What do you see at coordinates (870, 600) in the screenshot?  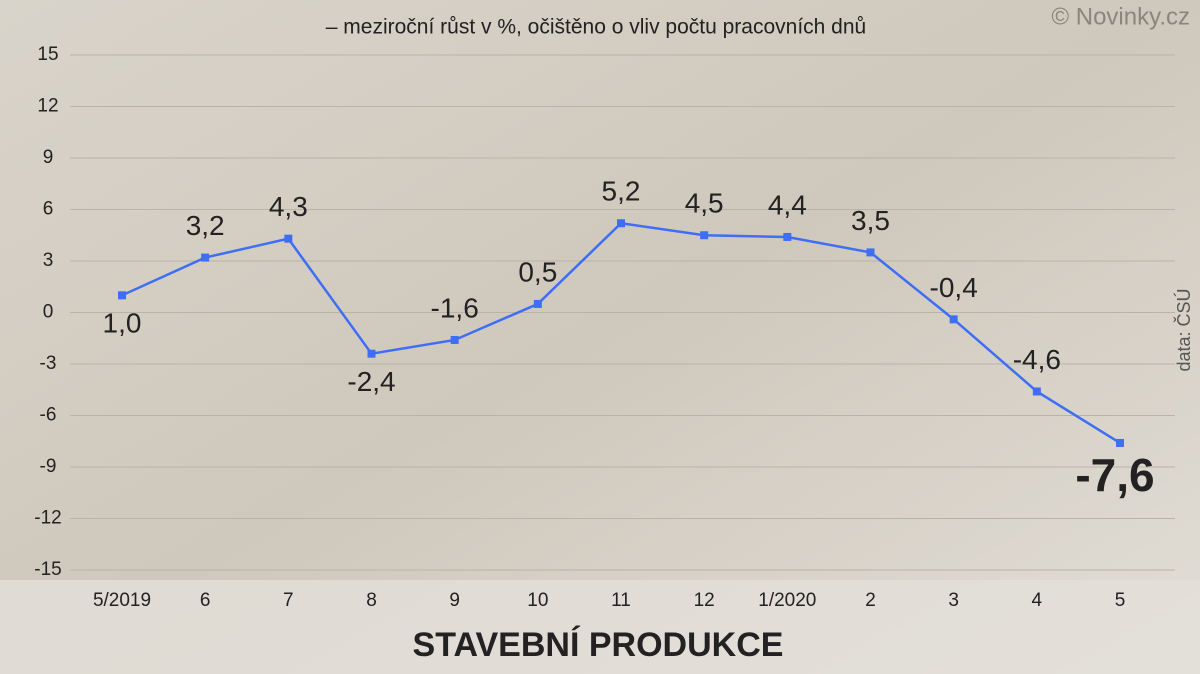 I see `x-tick-label: 2` at bounding box center [870, 600].